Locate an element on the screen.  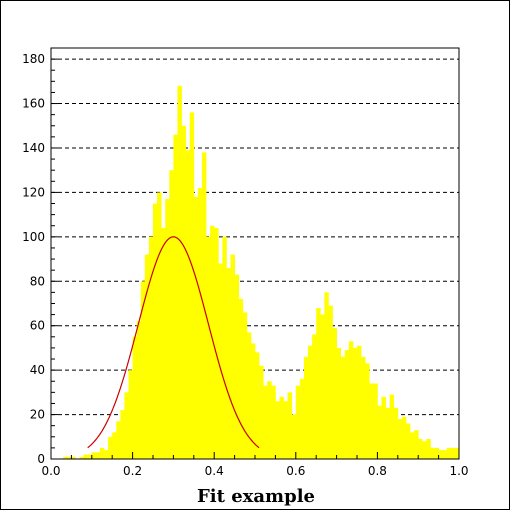
fit-curve is located at coordinates (173, 342).